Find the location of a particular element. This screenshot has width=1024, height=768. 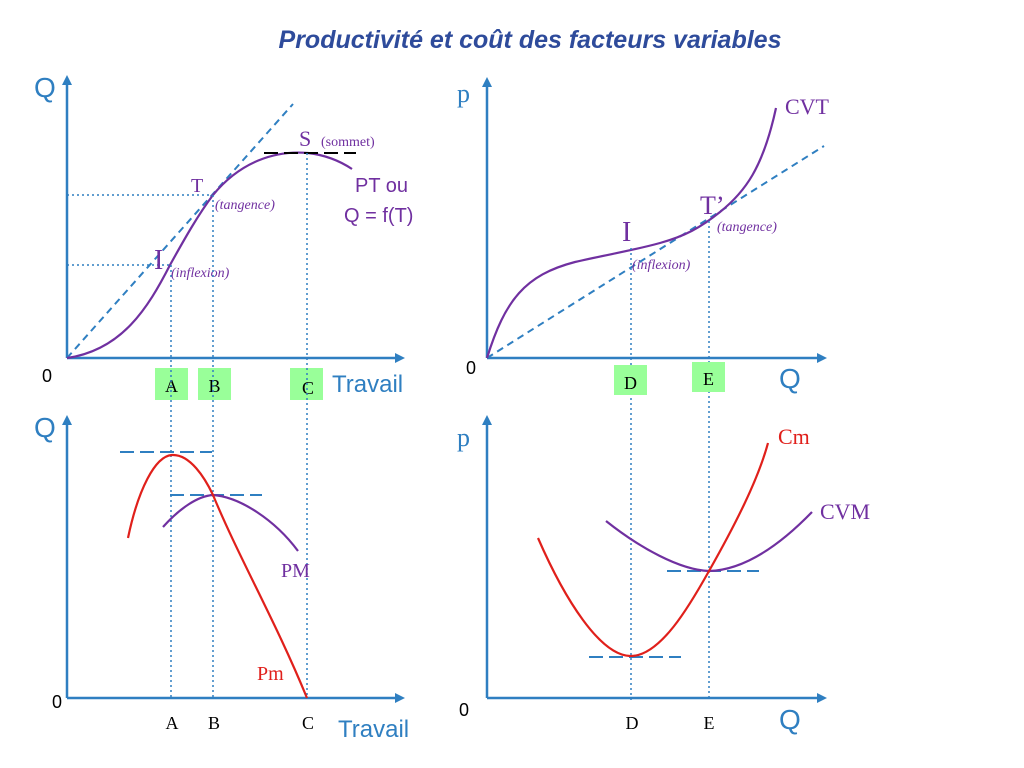

tick-box-d is located at coordinates (630, 380).